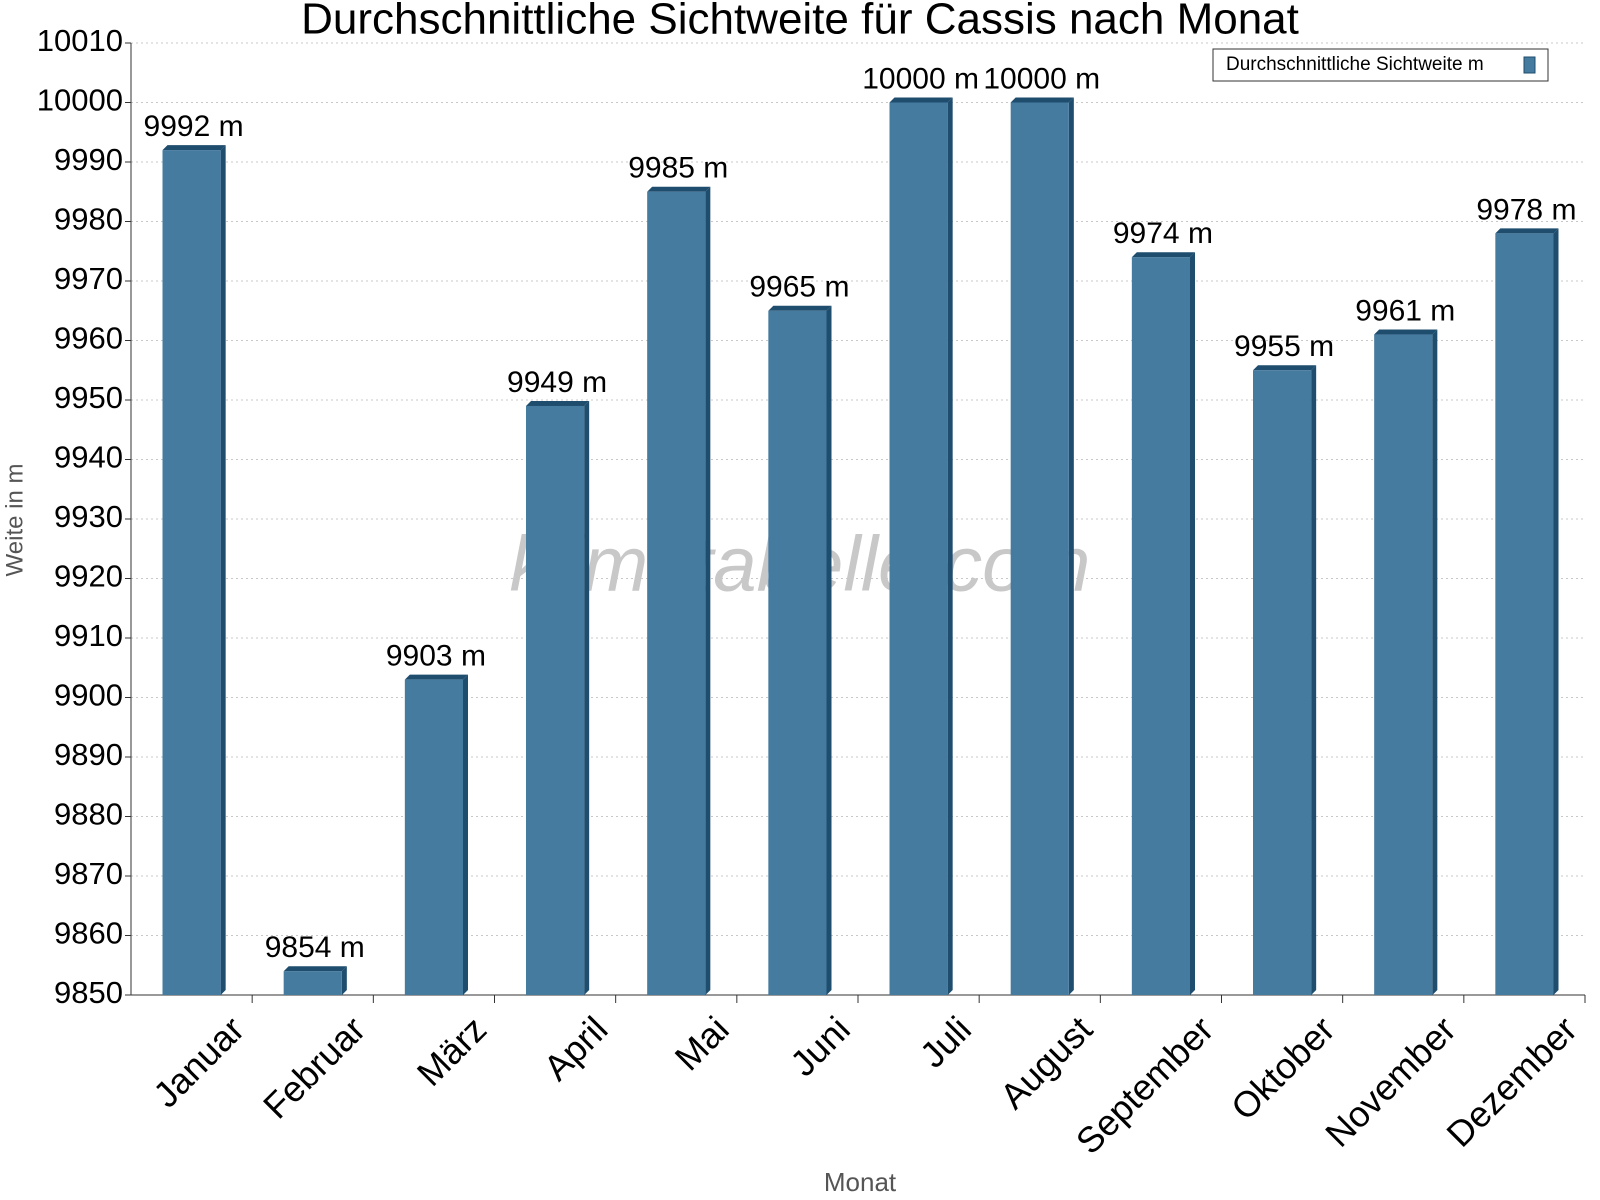  Describe the element at coordinates (88, 635) in the screenshot. I see `y-tick-label: 9910` at that location.